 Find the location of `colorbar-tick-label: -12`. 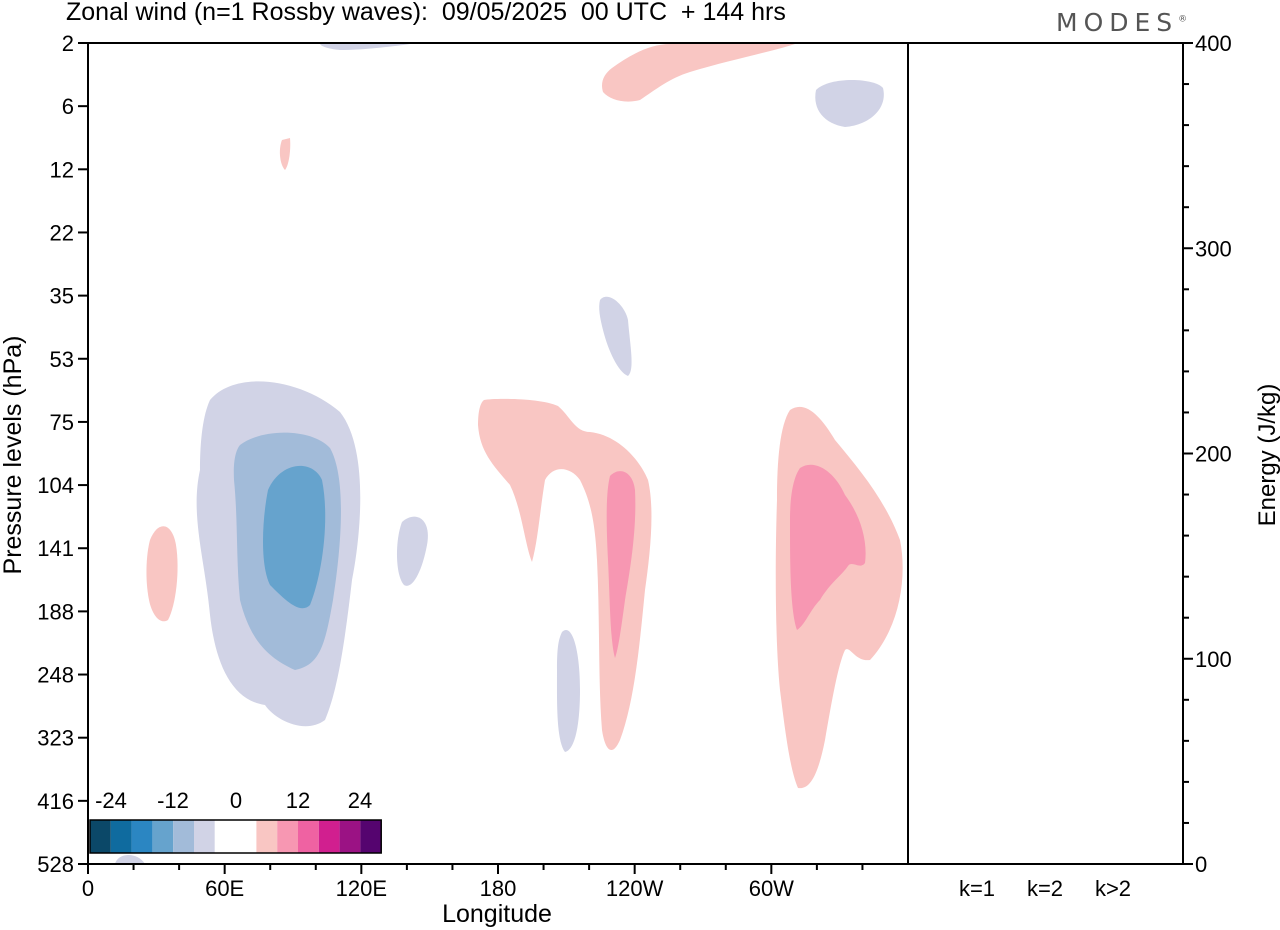

colorbar-tick-label: -12 is located at coordinates (173, 800).